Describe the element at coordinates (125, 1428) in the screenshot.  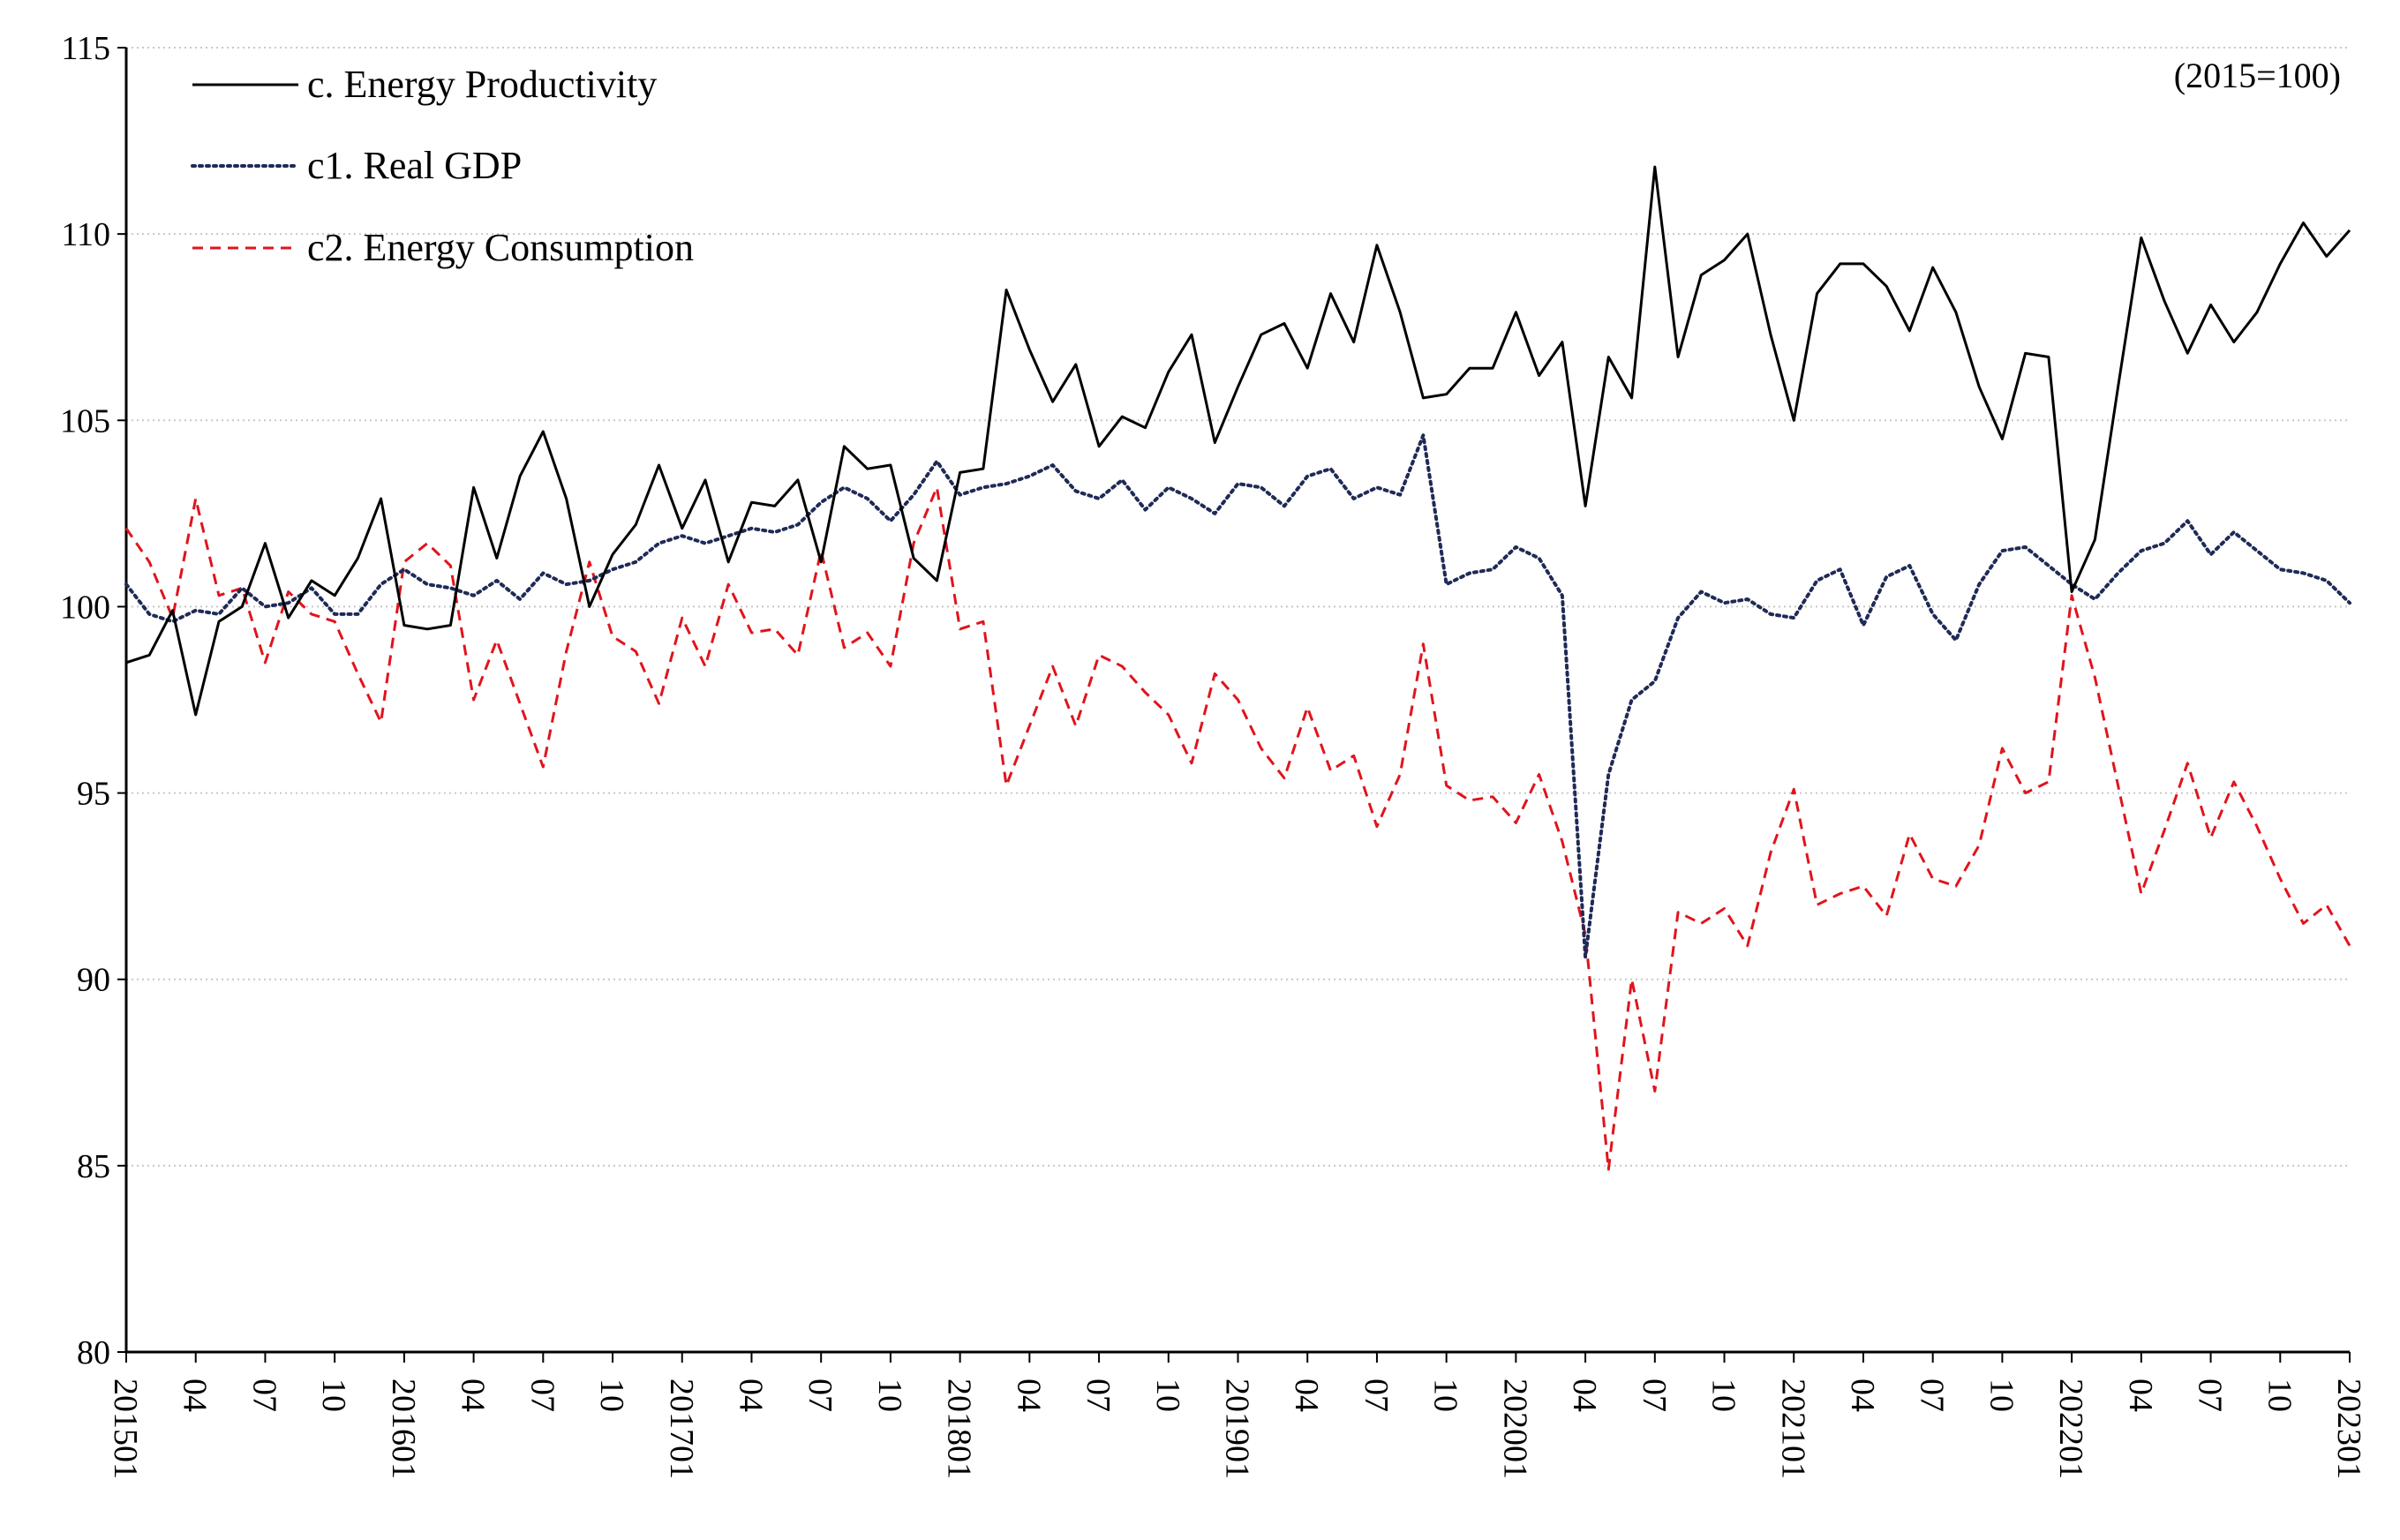
I see `x-tick-label: 201501` at that location.